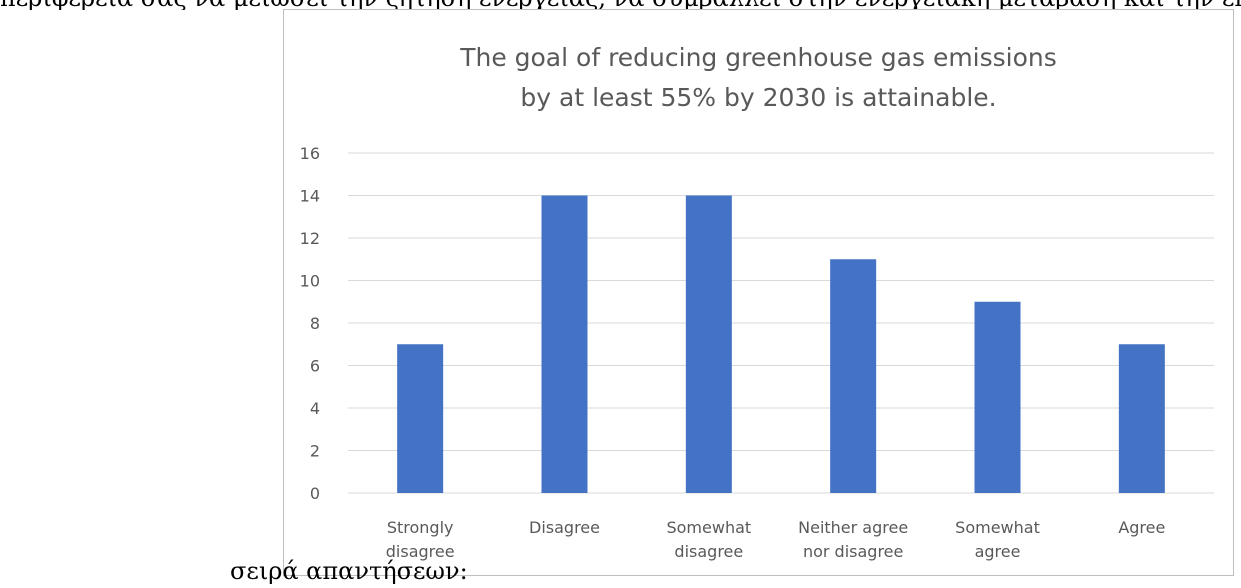 This screenshot has width=1241, height=588. What do you see at coordinates (315, 451) in the screenshot?
I see `y-tick-label: 2` at bounding box center [315, 451].